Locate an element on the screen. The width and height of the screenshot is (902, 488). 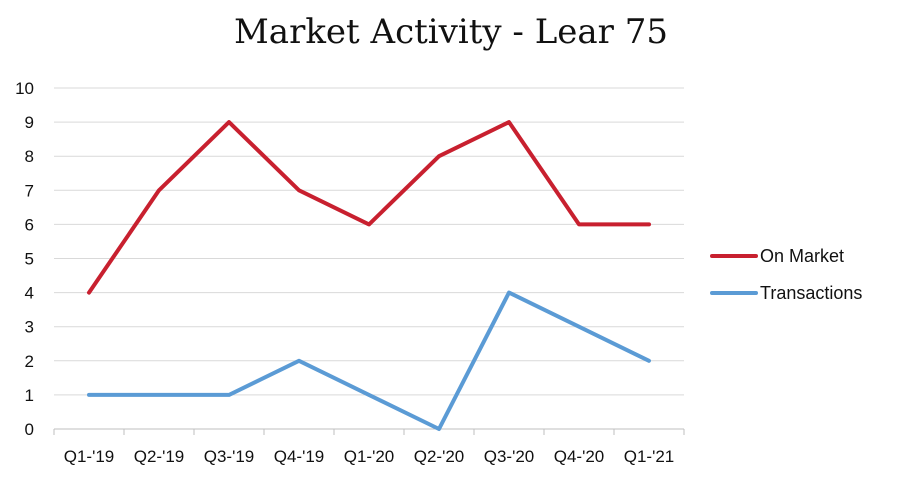
x-tick-label: Q1-'20 is located at coordinates (369, 456).